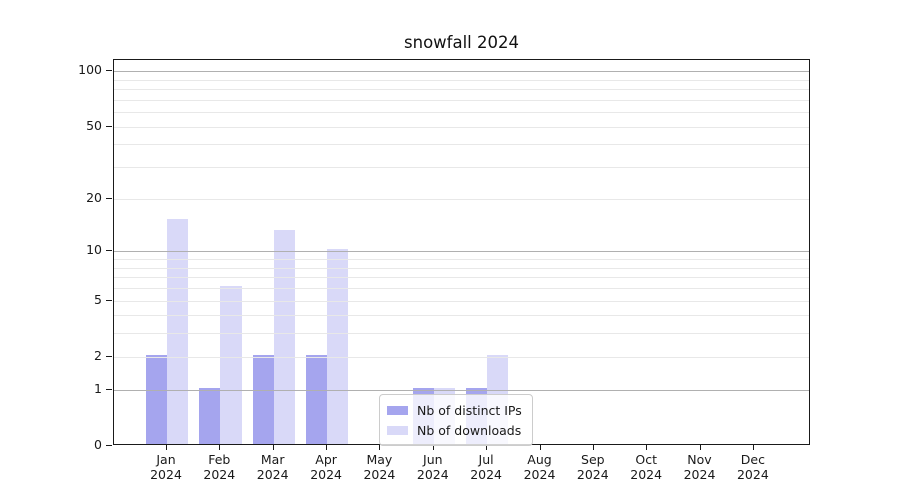  I want to click on x-tick-label: Feb 2024, so click(219, 467).